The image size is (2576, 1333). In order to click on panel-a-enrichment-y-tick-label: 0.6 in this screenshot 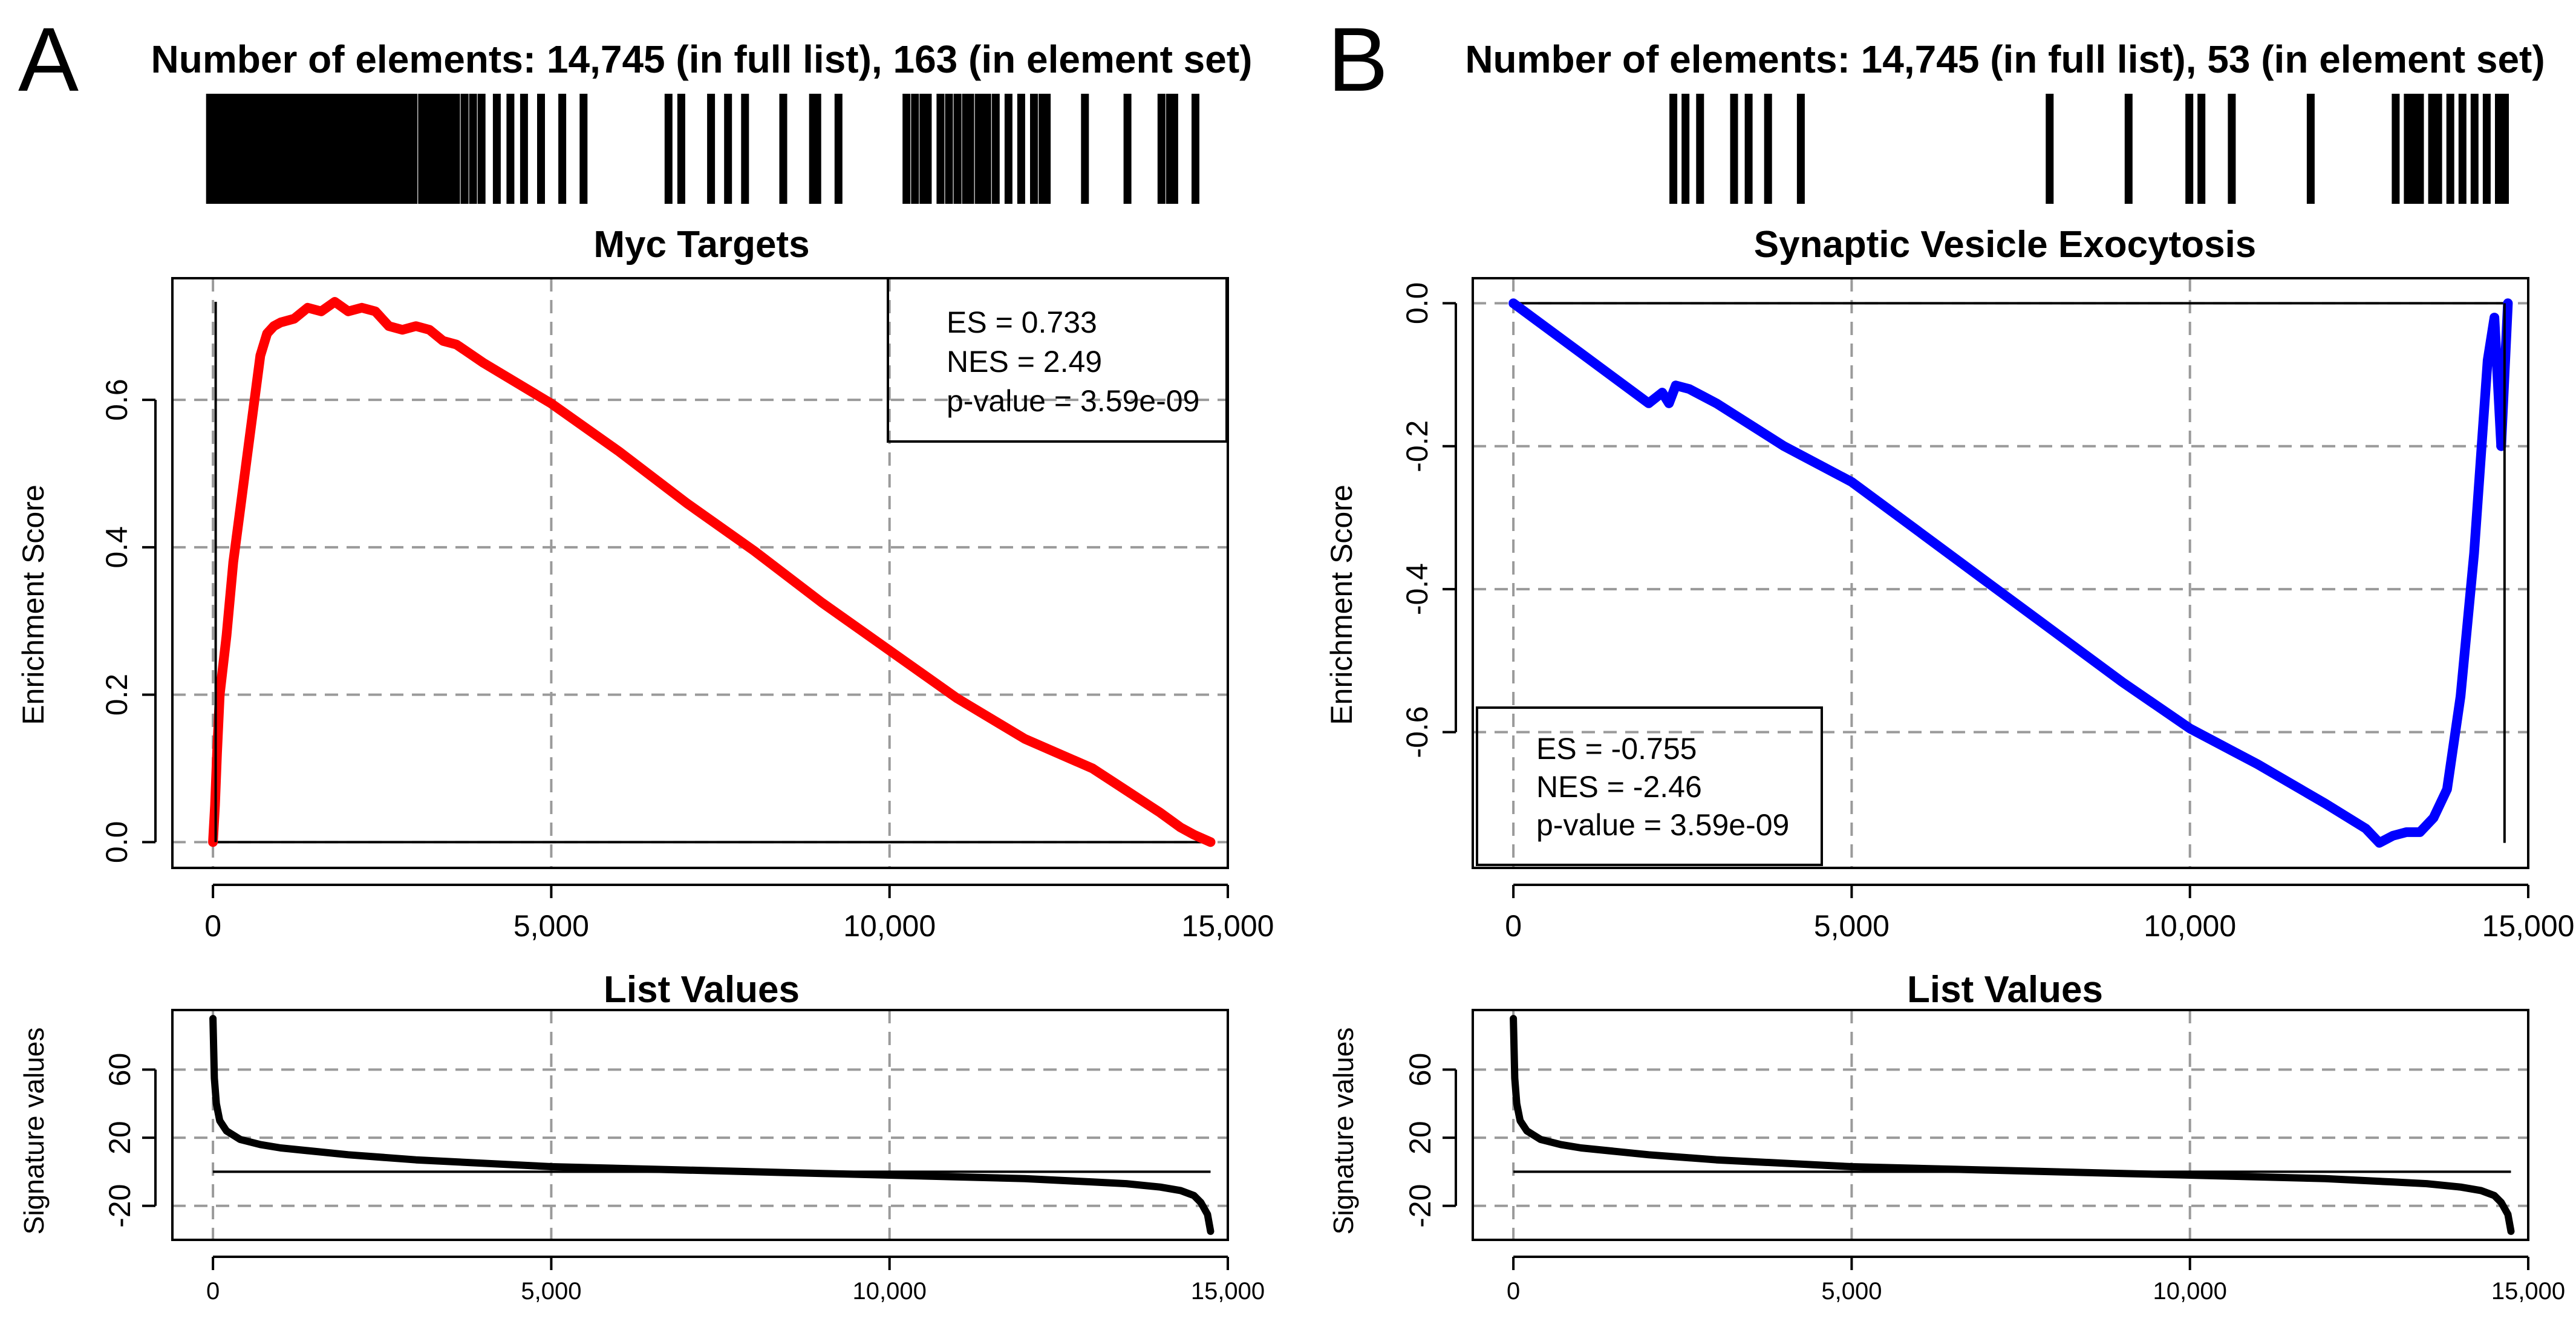, I will do `click(117, 400)`.